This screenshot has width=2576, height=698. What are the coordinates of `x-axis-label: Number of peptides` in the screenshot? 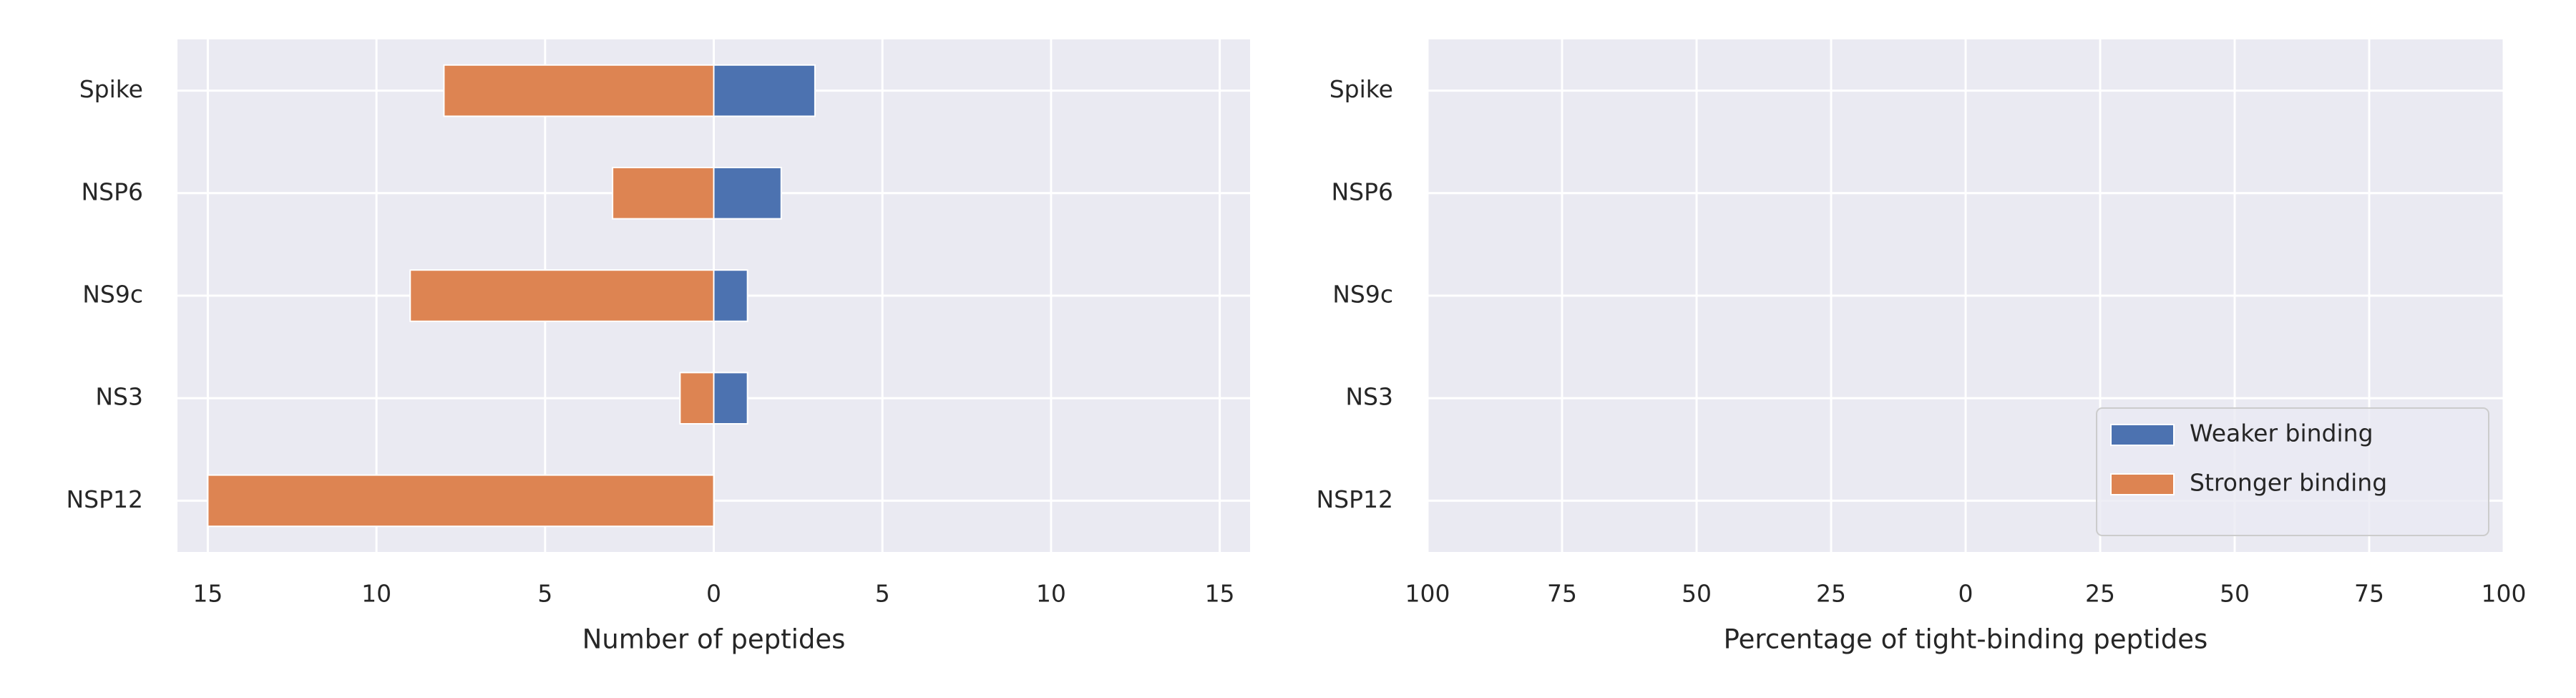 It's located at (714, 639).